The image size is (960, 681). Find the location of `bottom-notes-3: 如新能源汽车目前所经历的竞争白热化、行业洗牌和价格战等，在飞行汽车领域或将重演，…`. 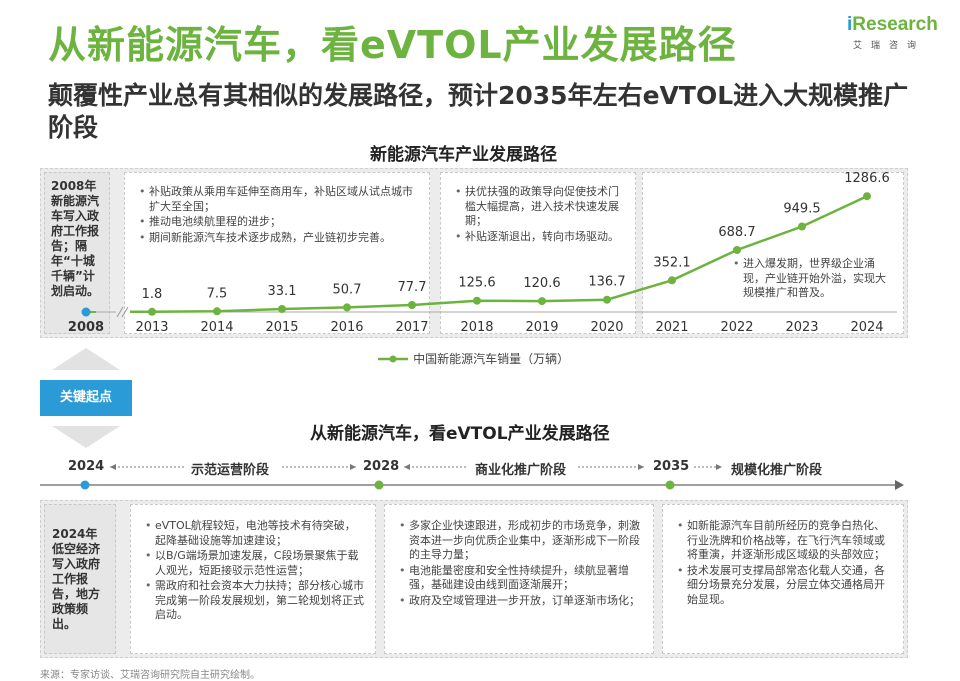

bottom-notes-3: 如新能源汽车目前所经历的竞争白热化、行业洗牌和价格战等，在飞行汽车领域或将重演，… is located at coordinates (783, 563).